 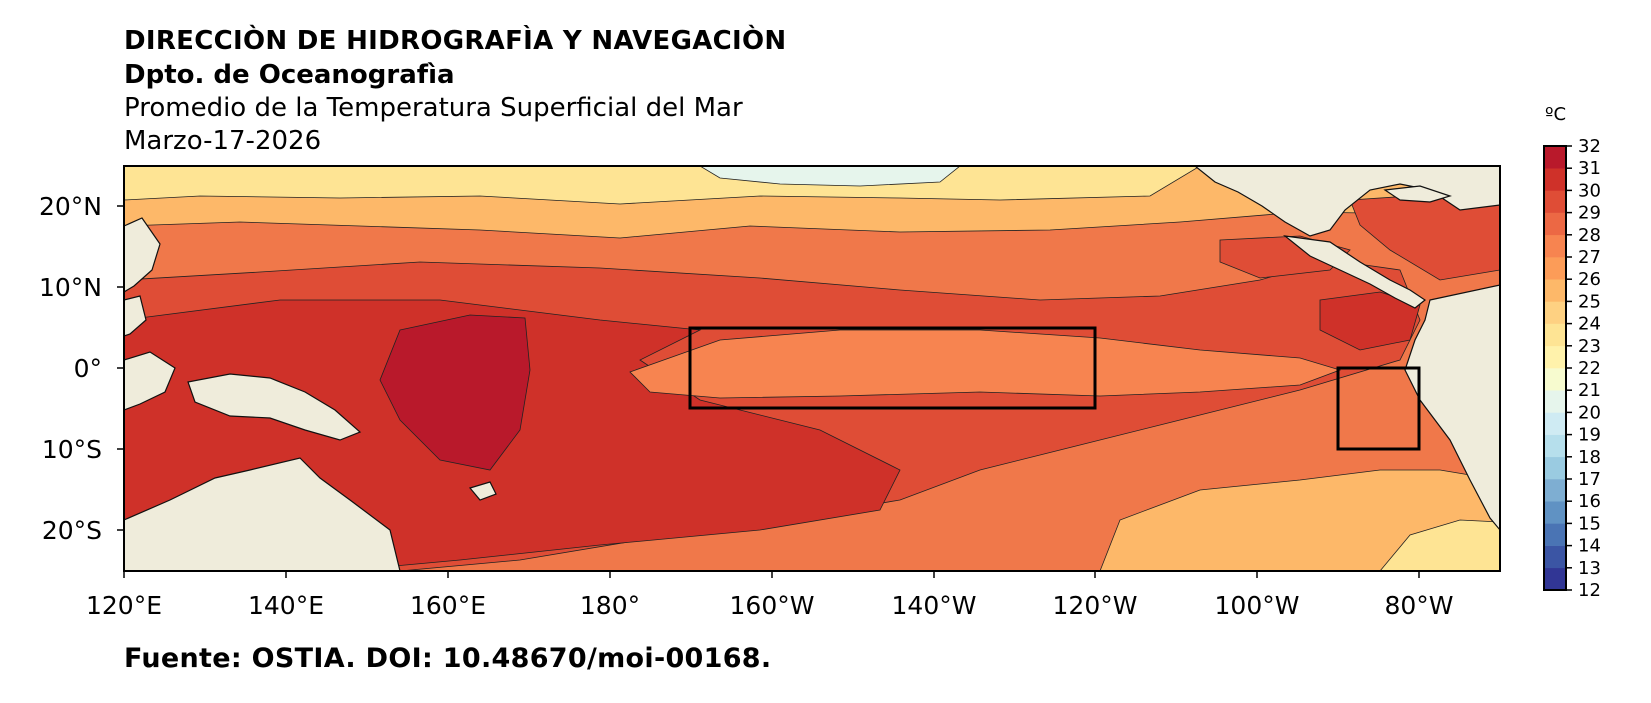 I want to click on sst-zone-southeast-pale, so click(x=1439, y=545).